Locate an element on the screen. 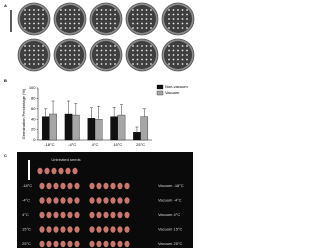  row-label: Vacuum -18°C is located at coordinates (171, 185).